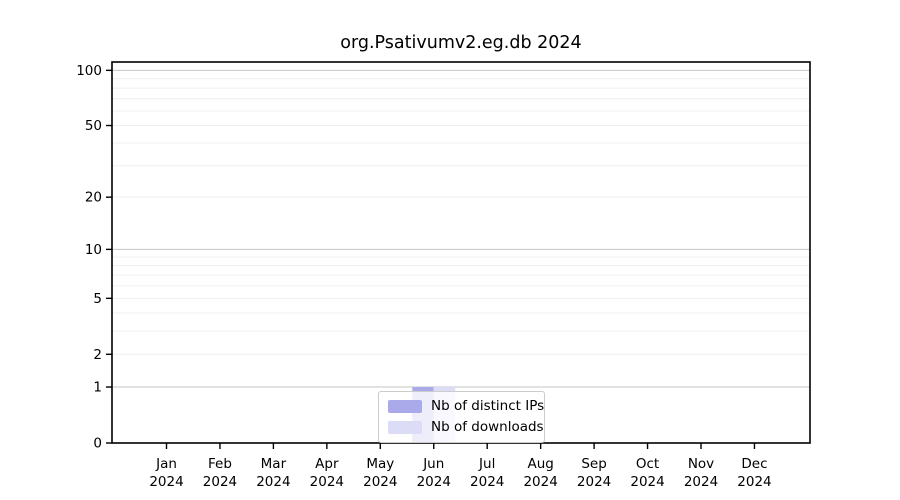  I want to click on y-tick-label: 20, so click(93, 198).